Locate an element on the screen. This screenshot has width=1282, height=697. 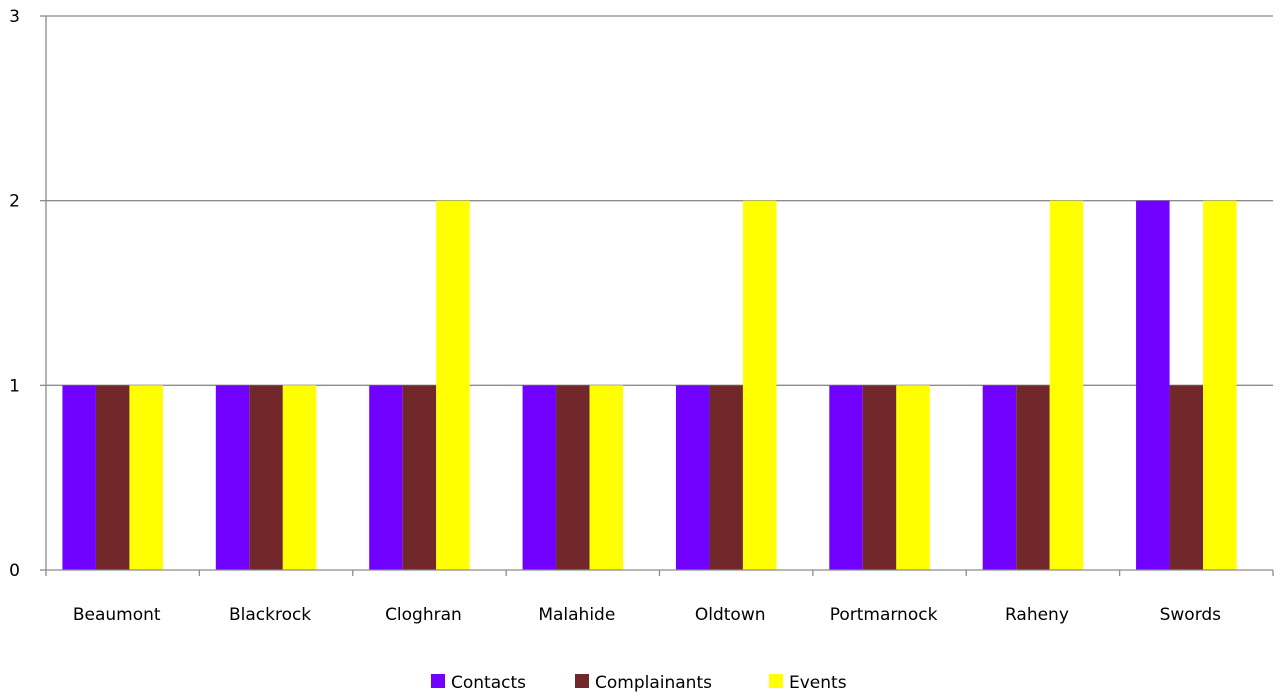
bar-contacts-cloghran is located at coordinates (386, 477).